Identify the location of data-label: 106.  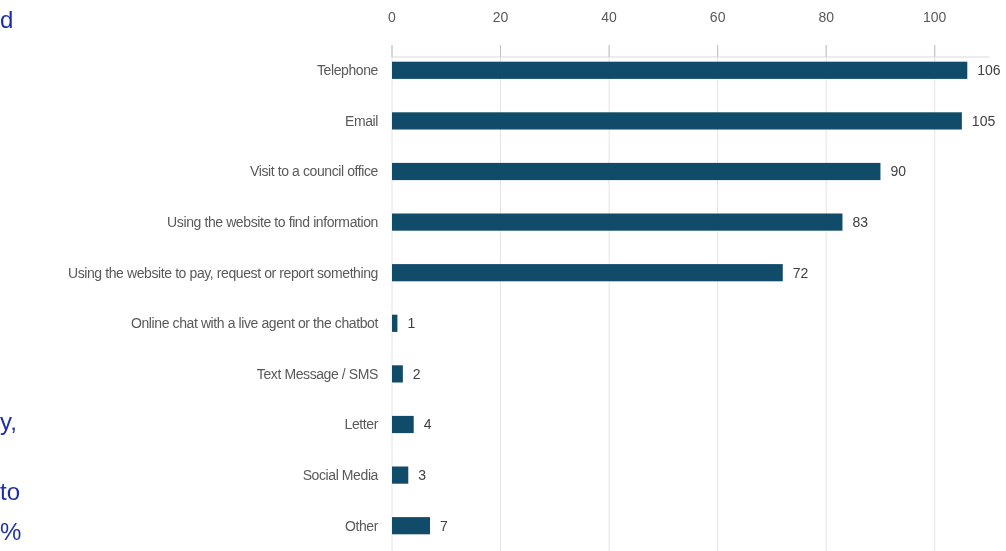
(989, 70).